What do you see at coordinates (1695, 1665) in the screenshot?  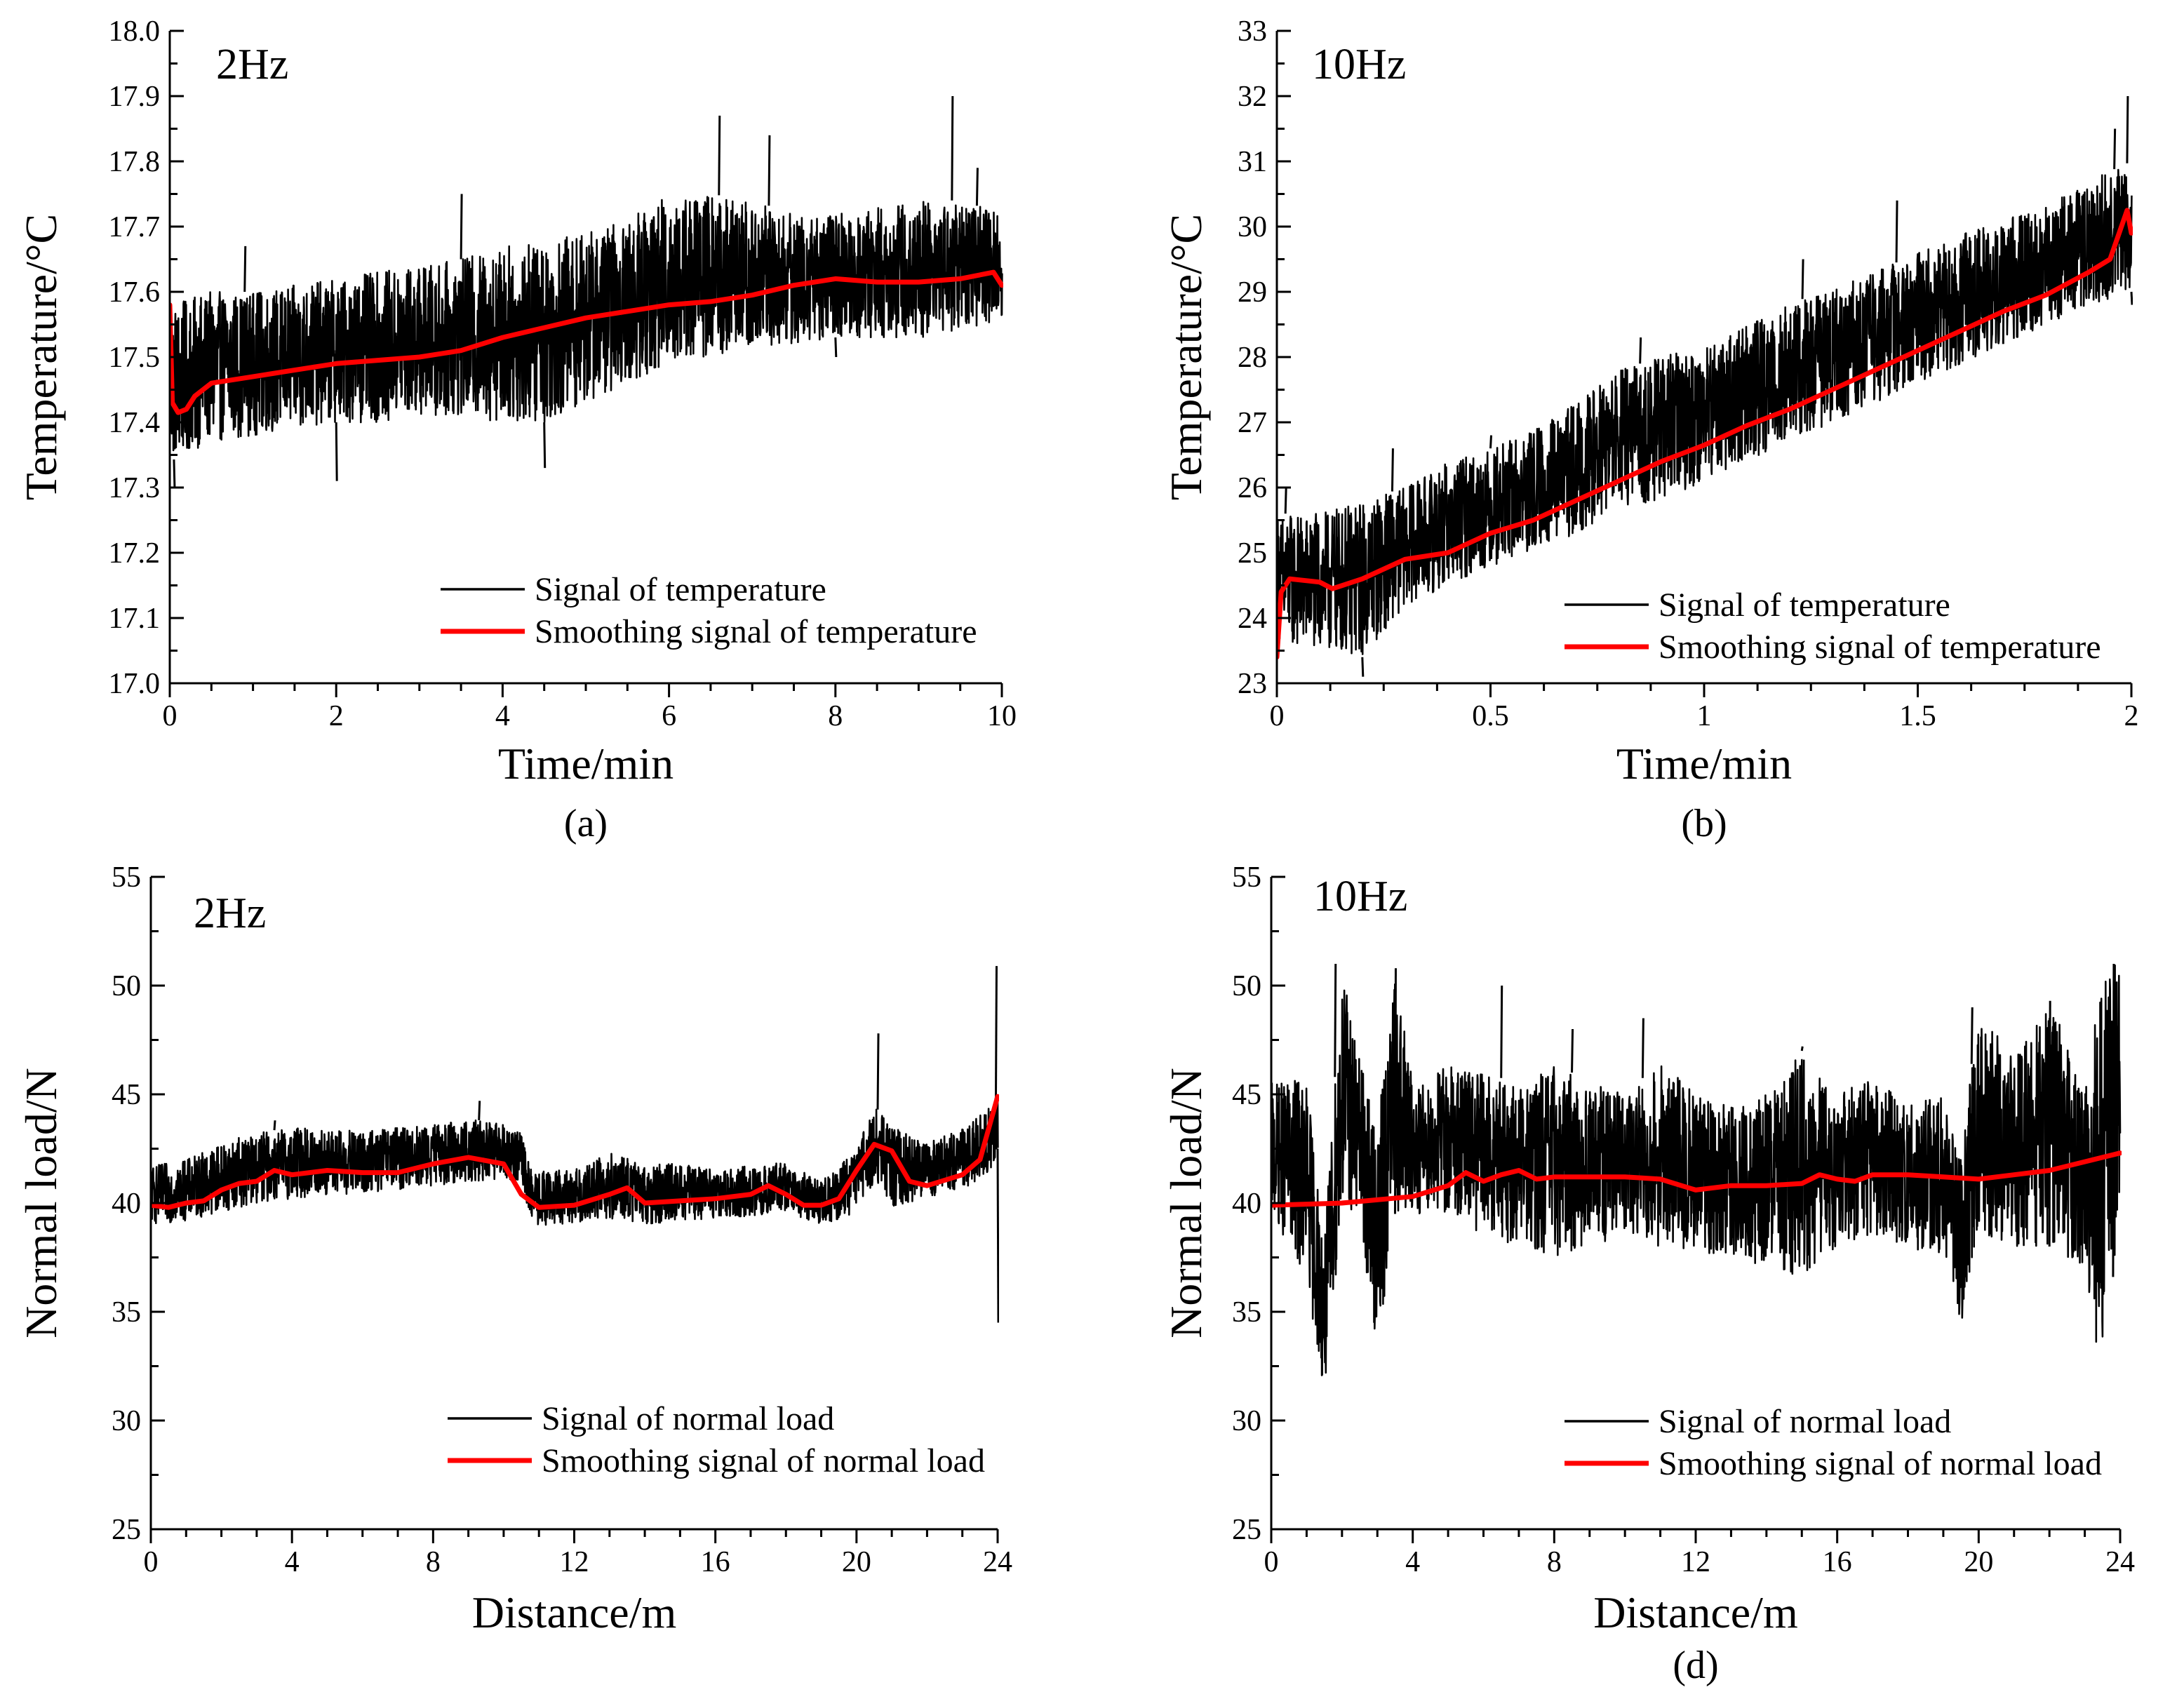 I see `panel-caption: (d)` at bounding box center [1695, 1665].